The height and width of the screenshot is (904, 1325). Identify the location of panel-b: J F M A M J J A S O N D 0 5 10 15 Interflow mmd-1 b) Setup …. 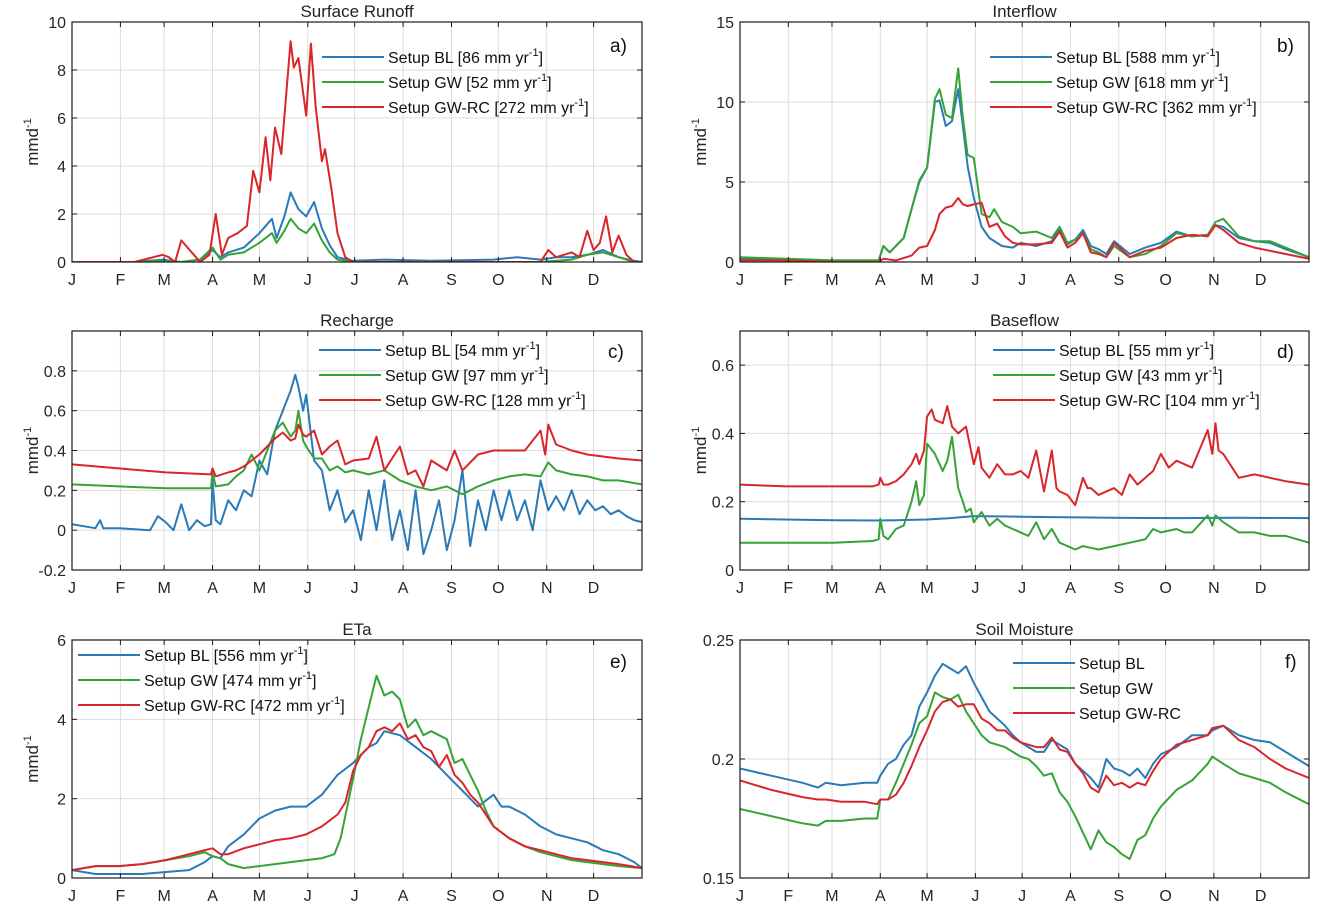
(1000, 145).